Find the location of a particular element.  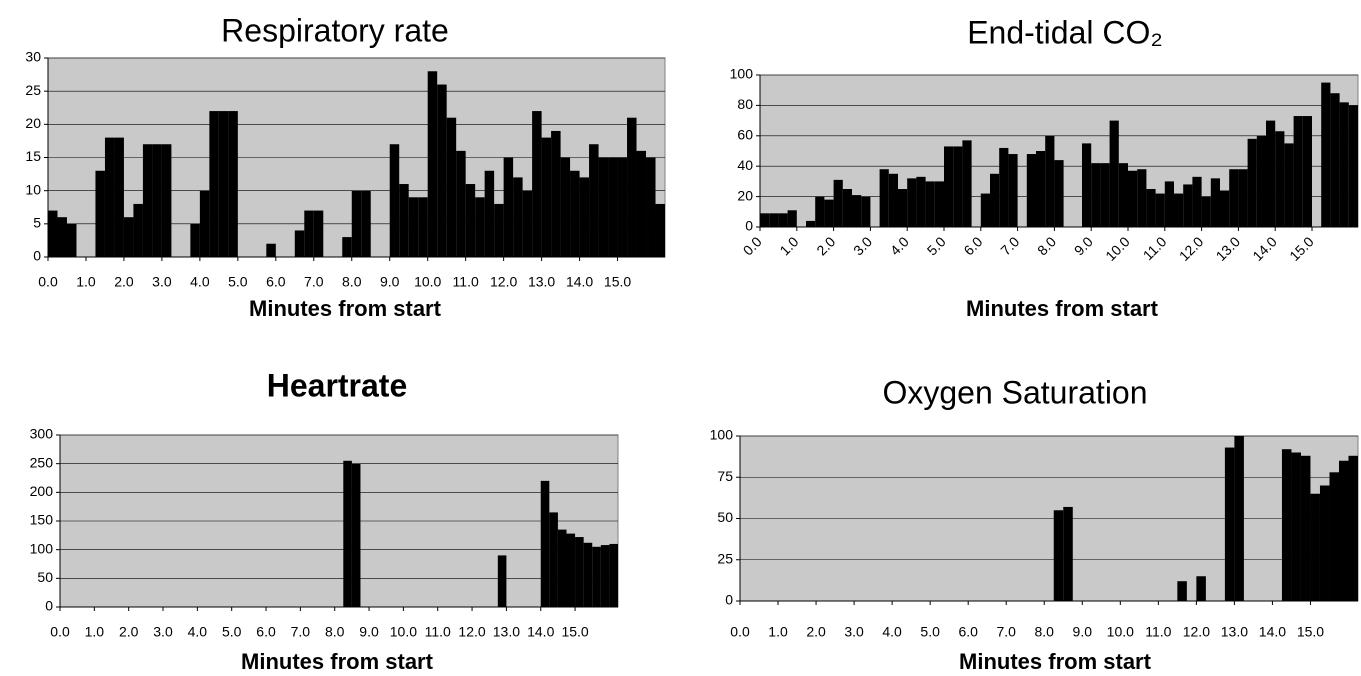

x-tick-label: 3.0 is located at coordinates (854, 632).